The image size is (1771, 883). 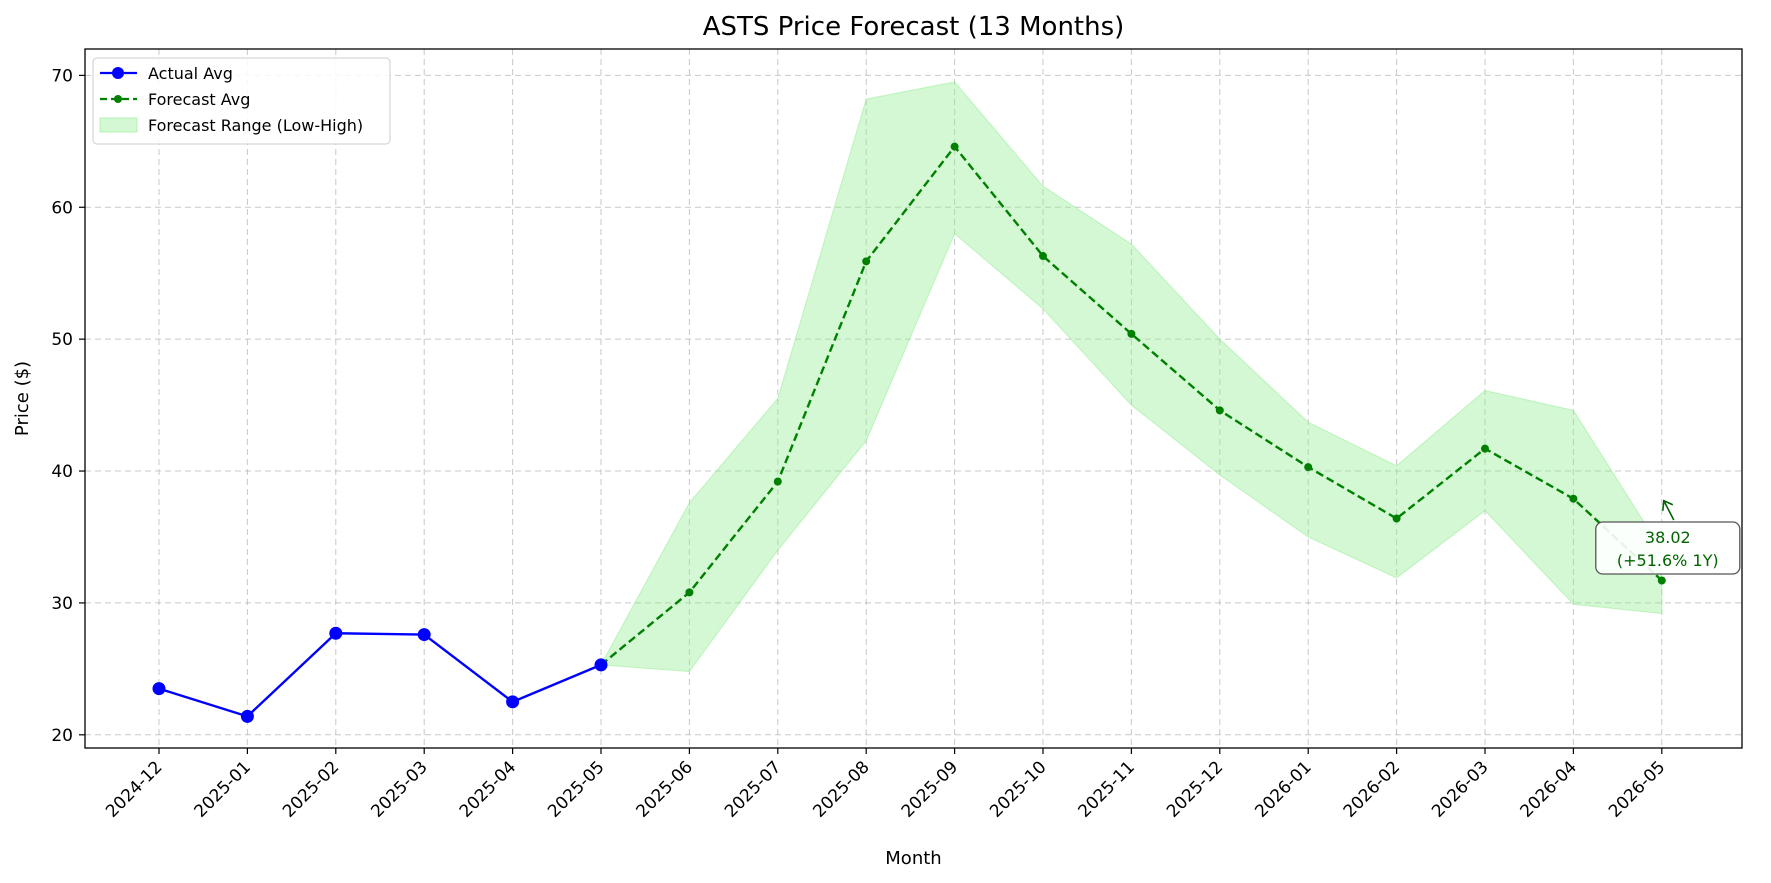 What do you see at coordinates (1668, 505) in the screenshot?
I see `annotation-arrowhead` at bounding box center [1668, 505].